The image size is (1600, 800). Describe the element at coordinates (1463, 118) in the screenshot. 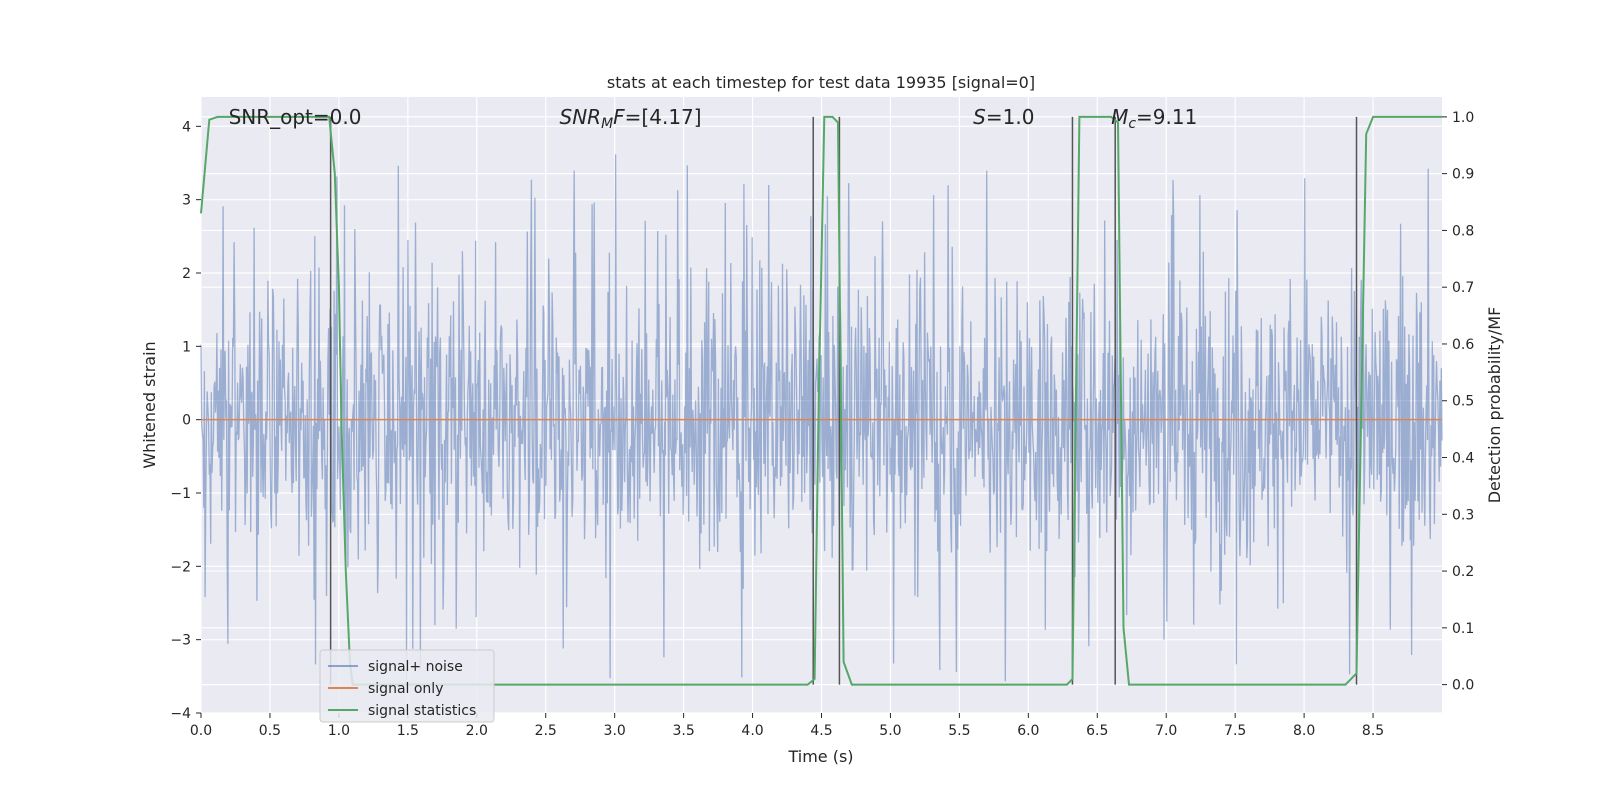

I see `y-right-tick-label: 1.0` at that location.